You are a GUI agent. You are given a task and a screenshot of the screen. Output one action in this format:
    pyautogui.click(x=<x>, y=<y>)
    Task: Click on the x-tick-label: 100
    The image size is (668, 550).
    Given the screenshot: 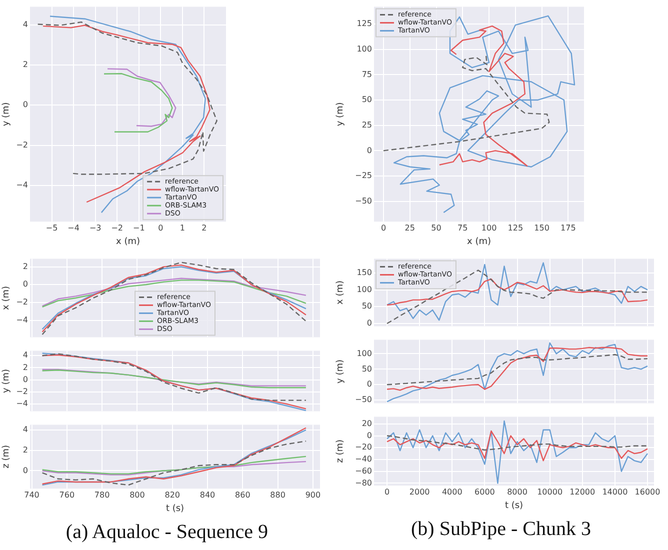 What is the action you would take?
    pyautogui.click(x=489, y=227)
    